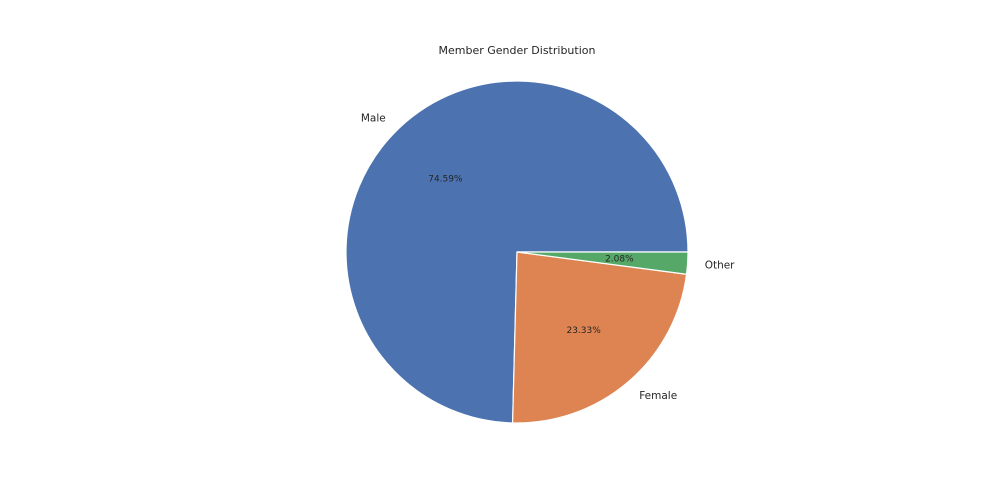  What do you see at coordinates (517, 50) in the screenshot?
I see `chart-title: Member Gender Distribution` at bounding box center [517, 50].